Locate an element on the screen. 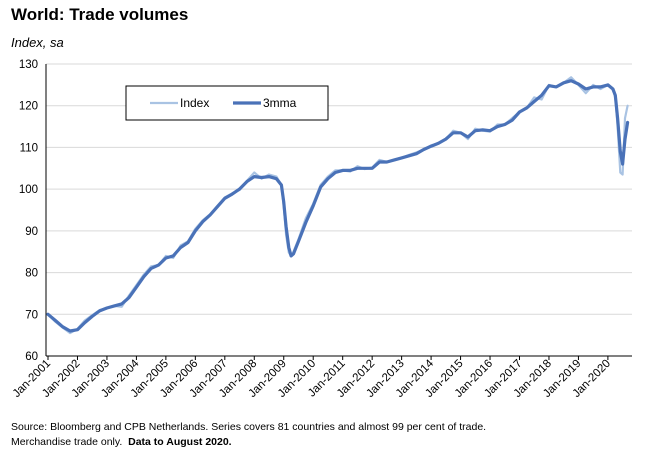  y-tick-label: 80 is located at coordinates (31, 274).